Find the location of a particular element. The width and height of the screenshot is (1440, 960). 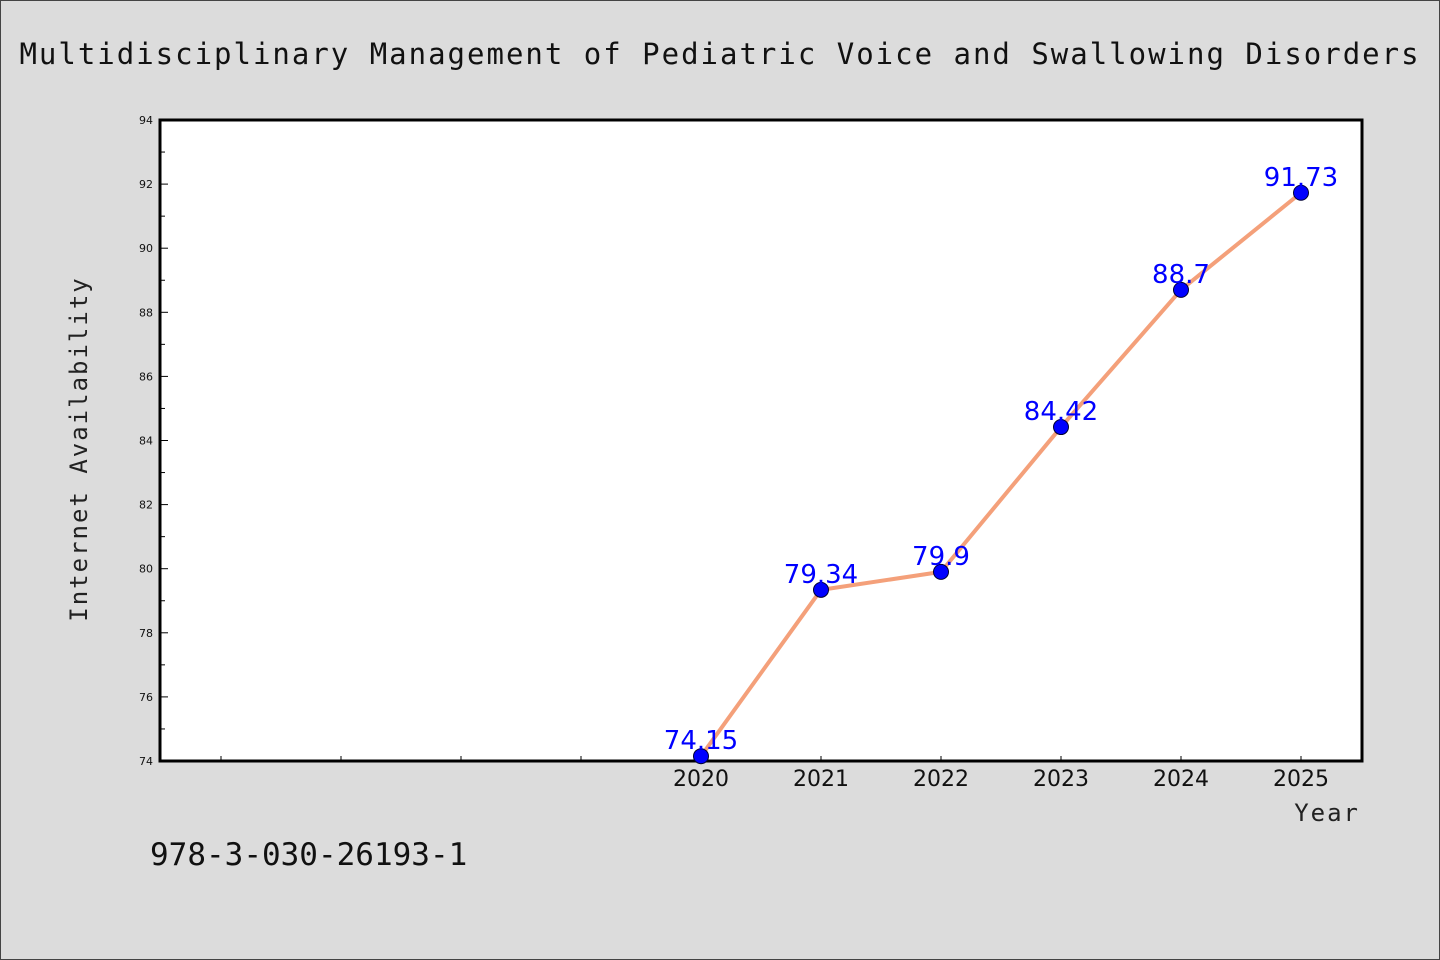

x-tick-label: 2022 is located at coordinates (941, 779).